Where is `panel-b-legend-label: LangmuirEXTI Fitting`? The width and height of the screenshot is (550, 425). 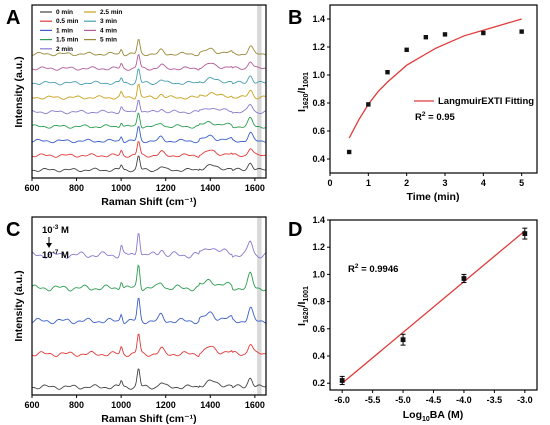 panel-b-legend-label: LangmuirEXTI Fitting is located at coordinates (486, 101).